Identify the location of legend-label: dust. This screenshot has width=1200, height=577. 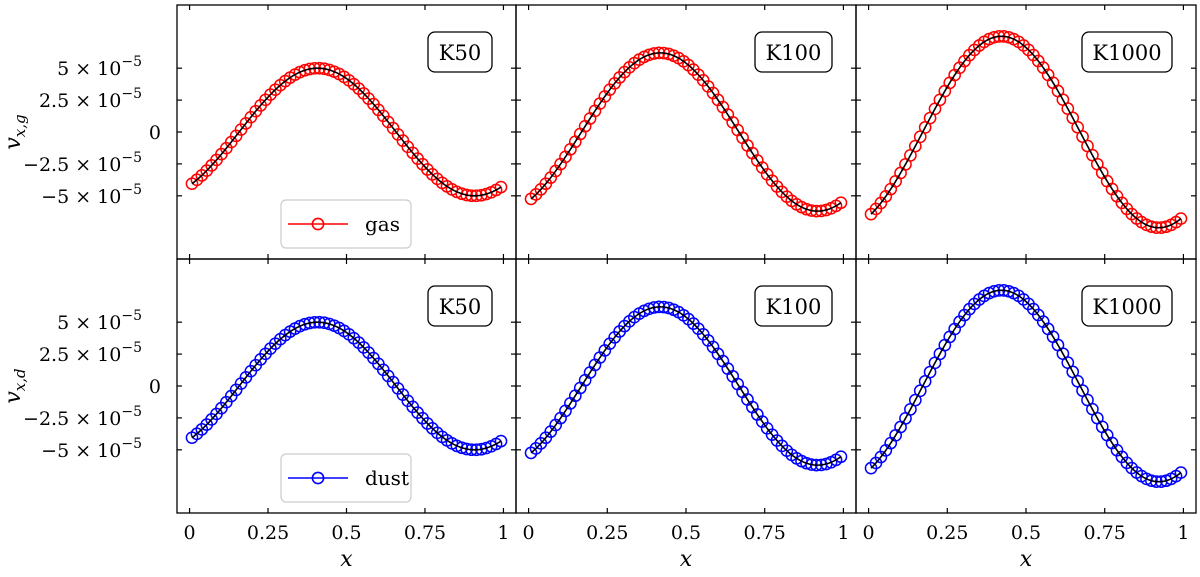
(387, 478).